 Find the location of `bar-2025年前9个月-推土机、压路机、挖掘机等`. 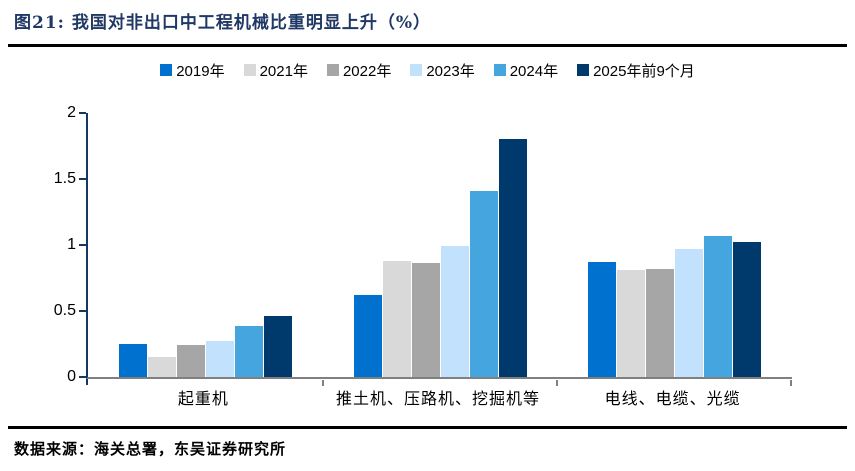

bar-2025年前9个月-推土机、压路机、挖掘机等 is located at coordinates (512, 258).